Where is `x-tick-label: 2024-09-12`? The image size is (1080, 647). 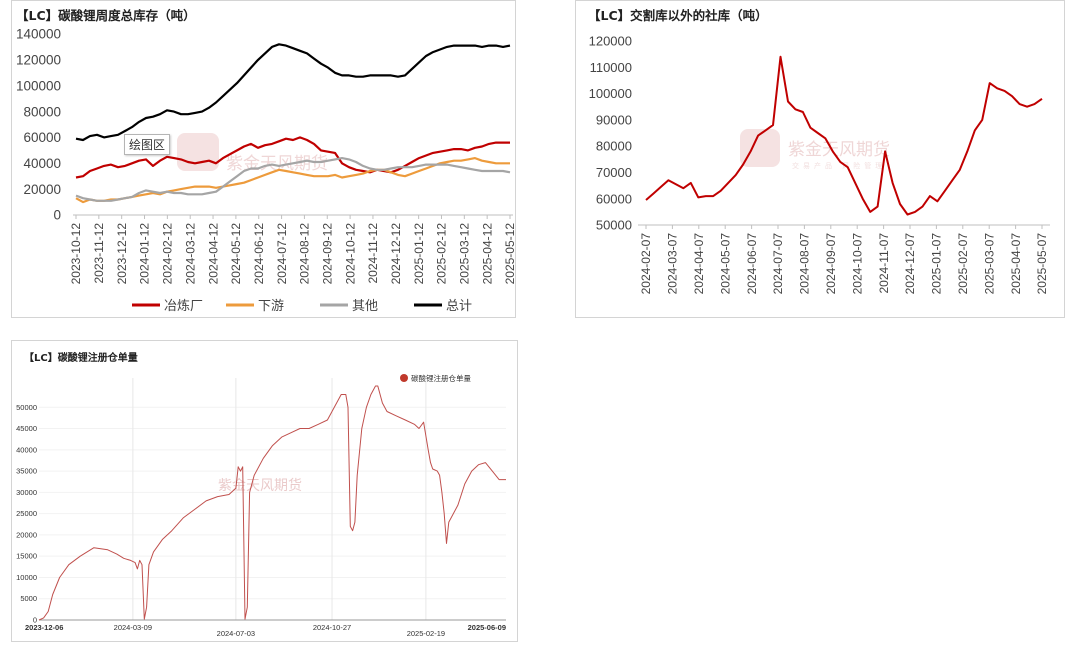
x-tick-label: 2024-09-12 is located at coordinates (327, 254).